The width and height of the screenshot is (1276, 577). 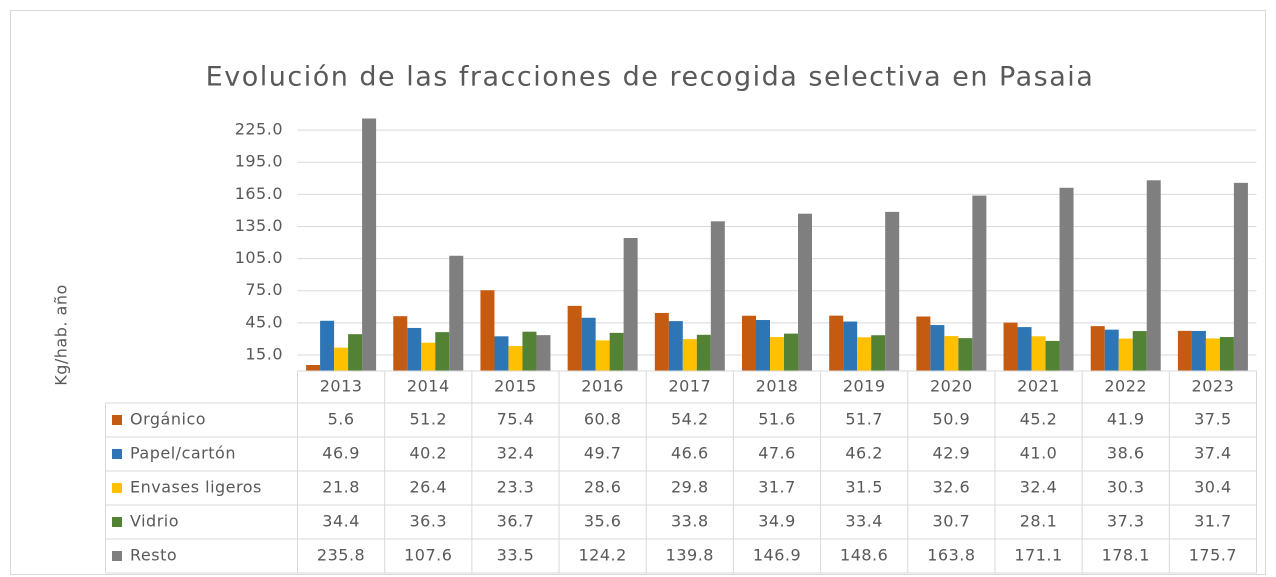 What do you see at coordinates (428, 487) in the screenshot?
I see `table-cell: 26.4` at bounding box center [428, 487].